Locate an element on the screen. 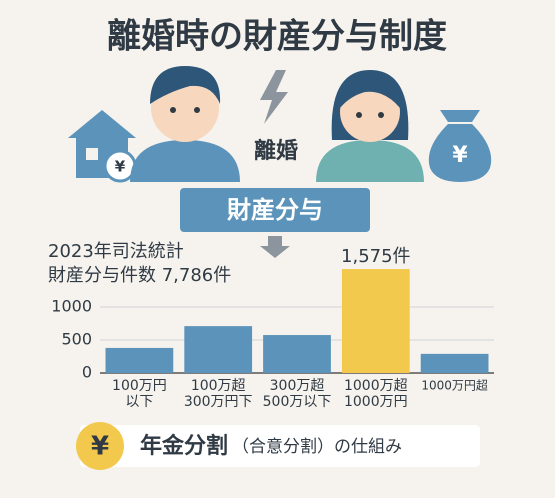 This screenshot has height=498, width=555. title: 離婚時の財産分与制度 is located at coordinates (277, 37).